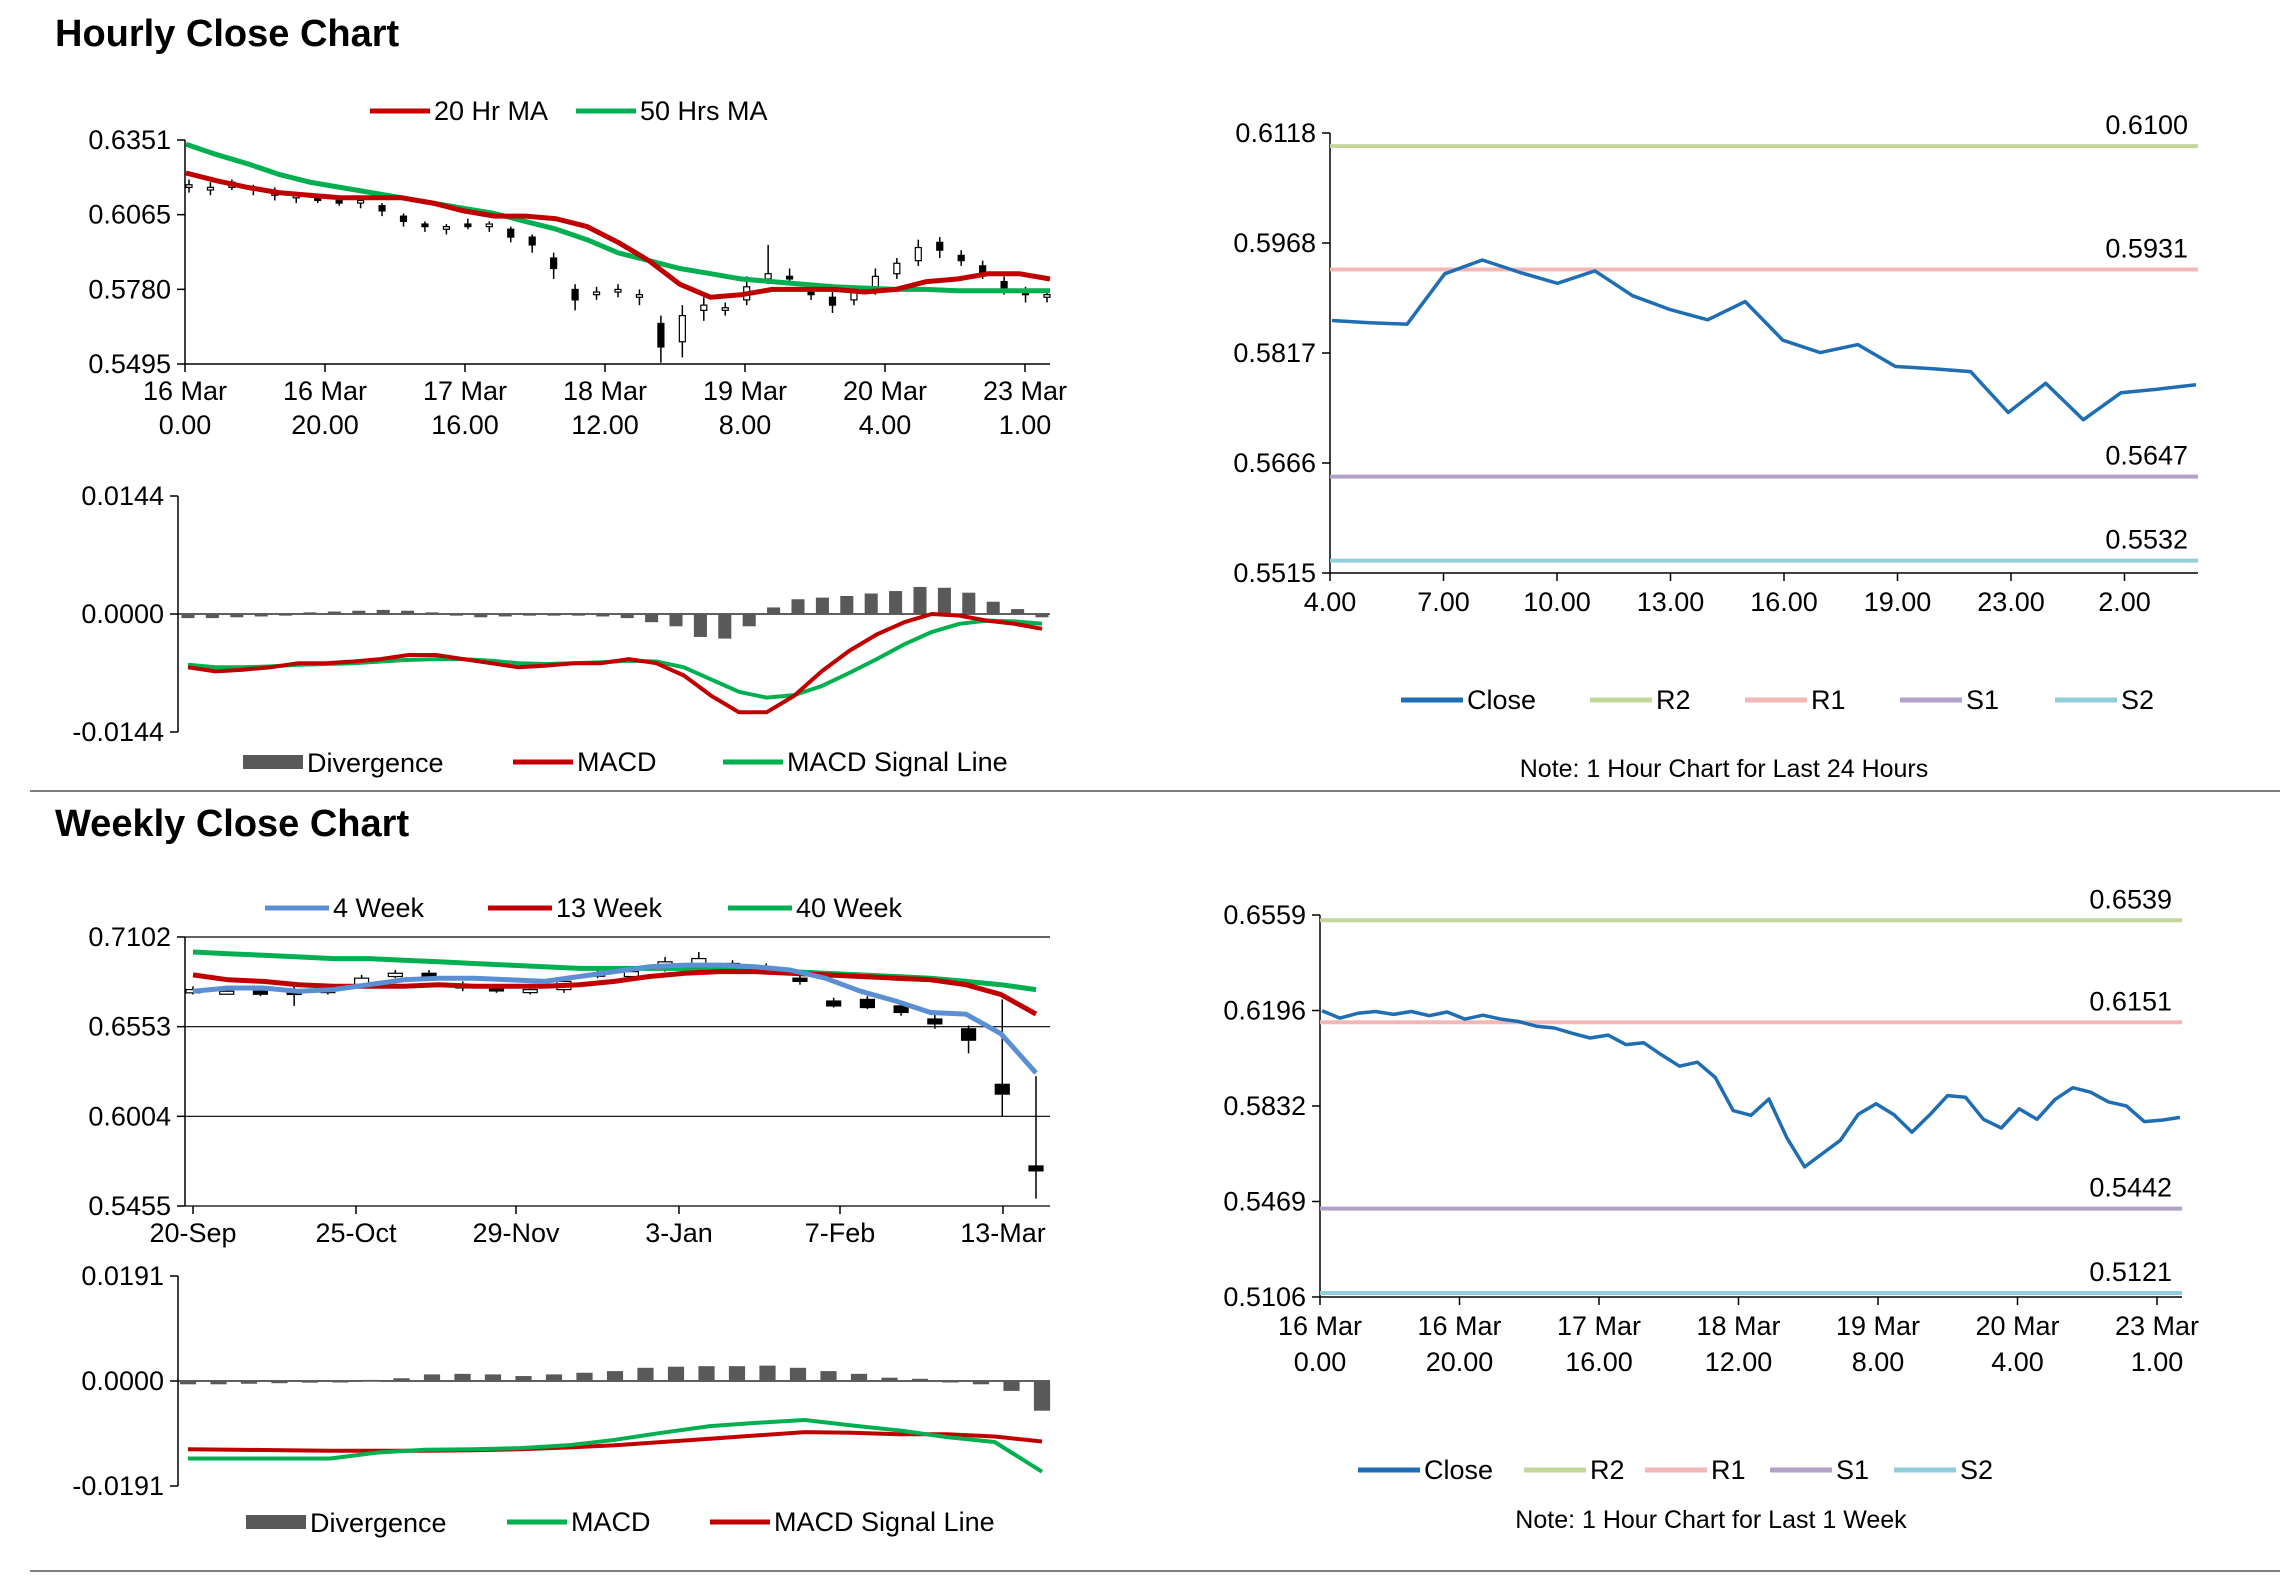  Describe the element at coordinates (2011, 602) in the screenshot. I see `hourly-levels-x-label: 23.00` at that location.